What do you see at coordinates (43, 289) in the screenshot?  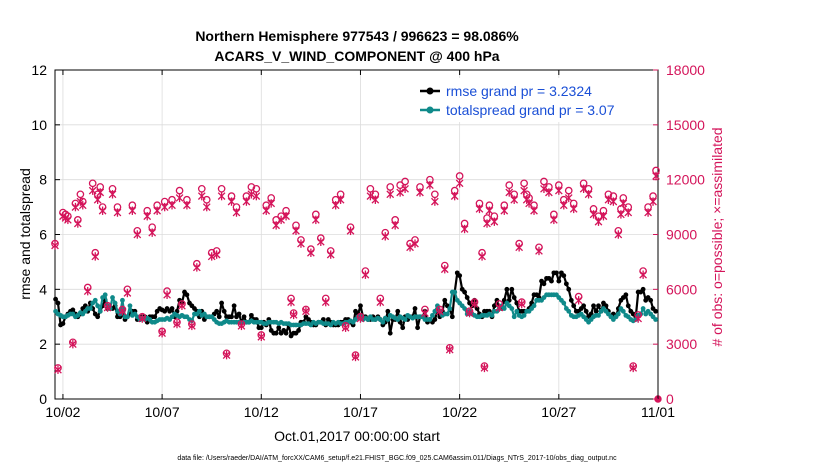 I see `y-left-tick-label: 4` at bounding box center [43, 289].